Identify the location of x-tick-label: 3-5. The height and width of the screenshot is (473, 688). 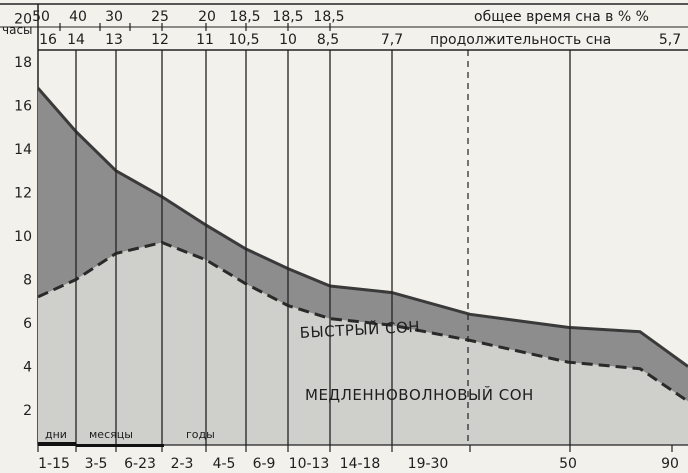
(96, 464).